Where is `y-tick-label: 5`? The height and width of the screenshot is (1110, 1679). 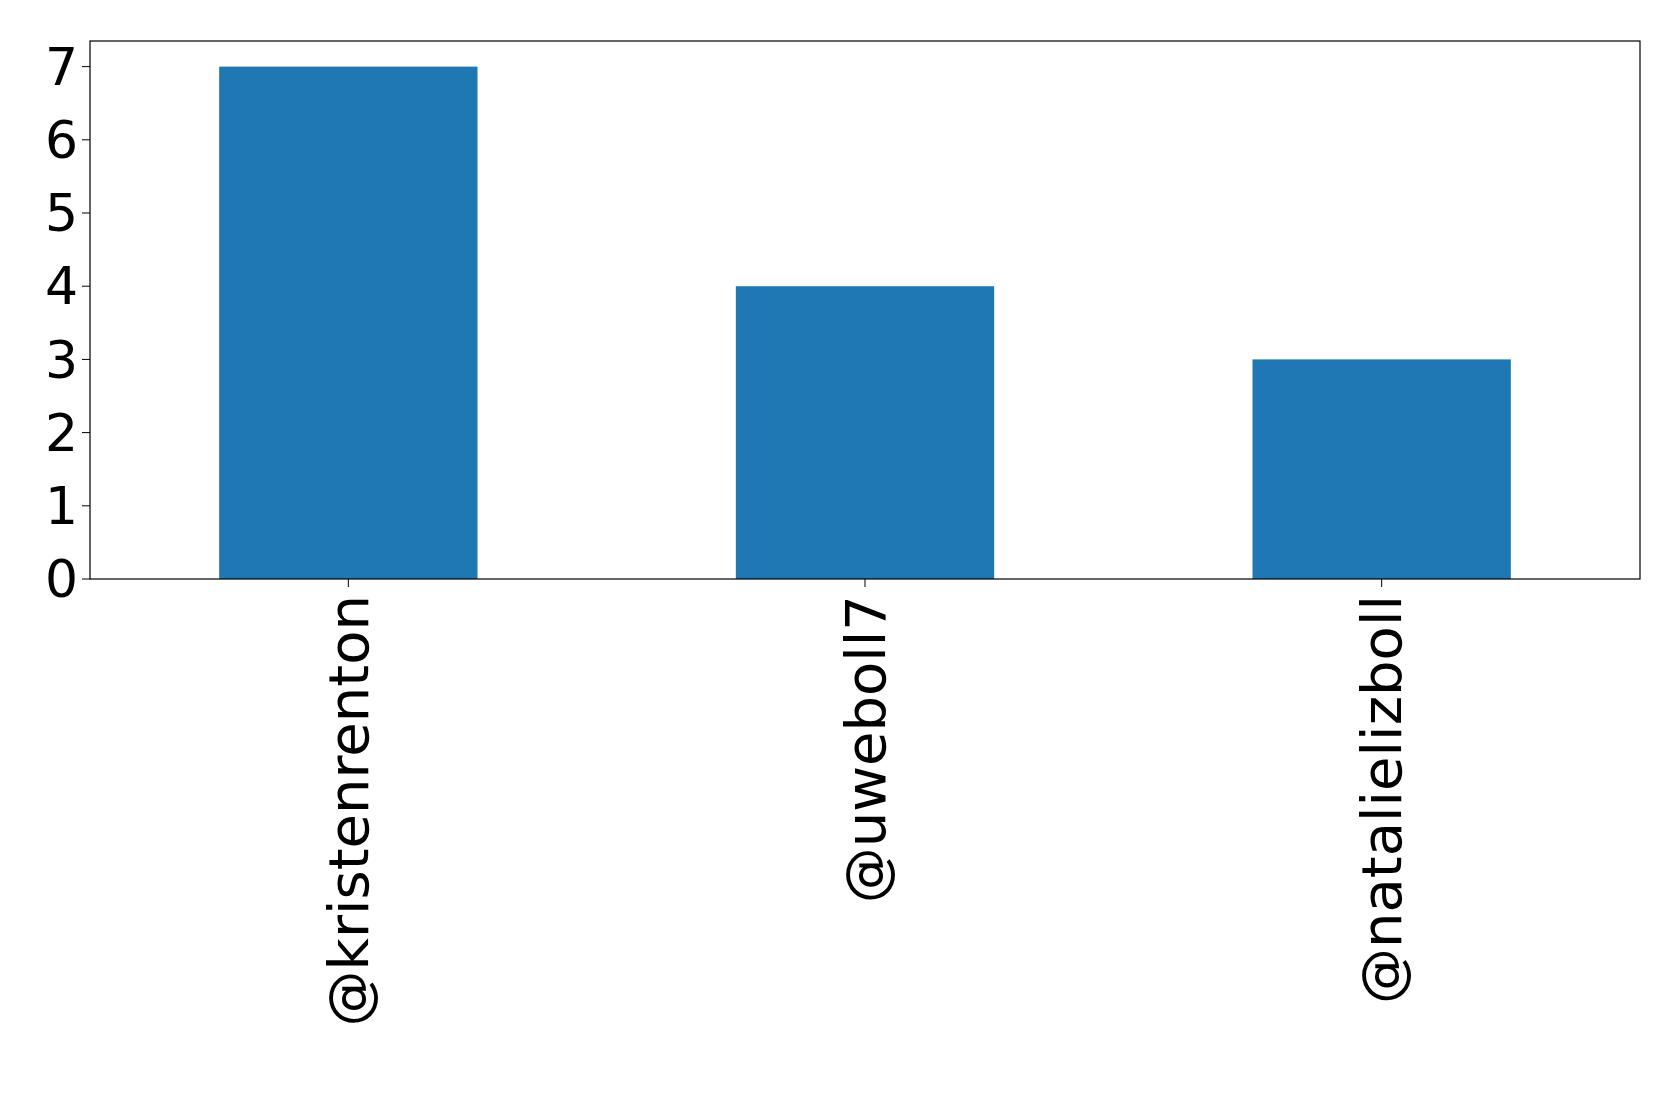
y-tick-label: 5 is located at coordinates (61, 213).